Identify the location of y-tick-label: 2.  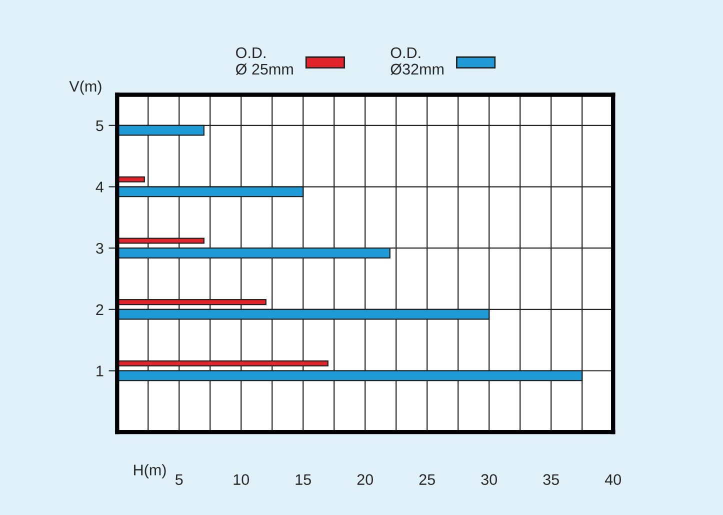
(100, 309).